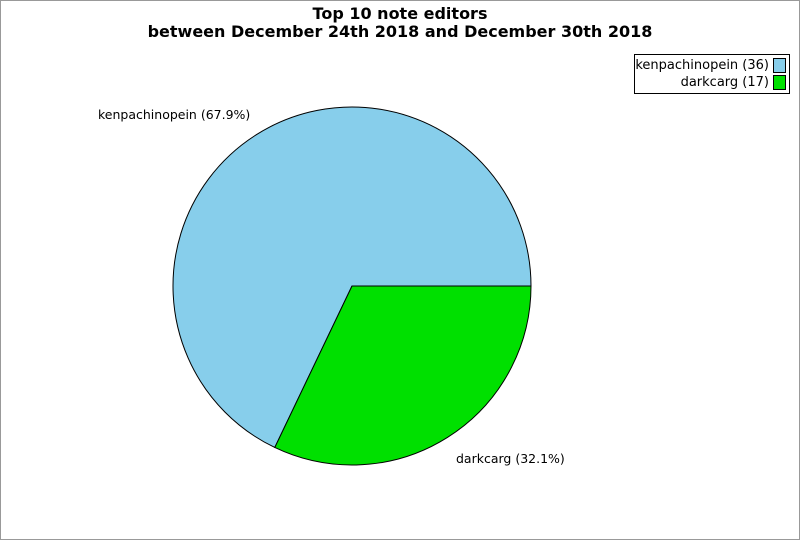 The image size is (800, 540). I want to click on legend-swatch-darkcarg, so click(779, 82).